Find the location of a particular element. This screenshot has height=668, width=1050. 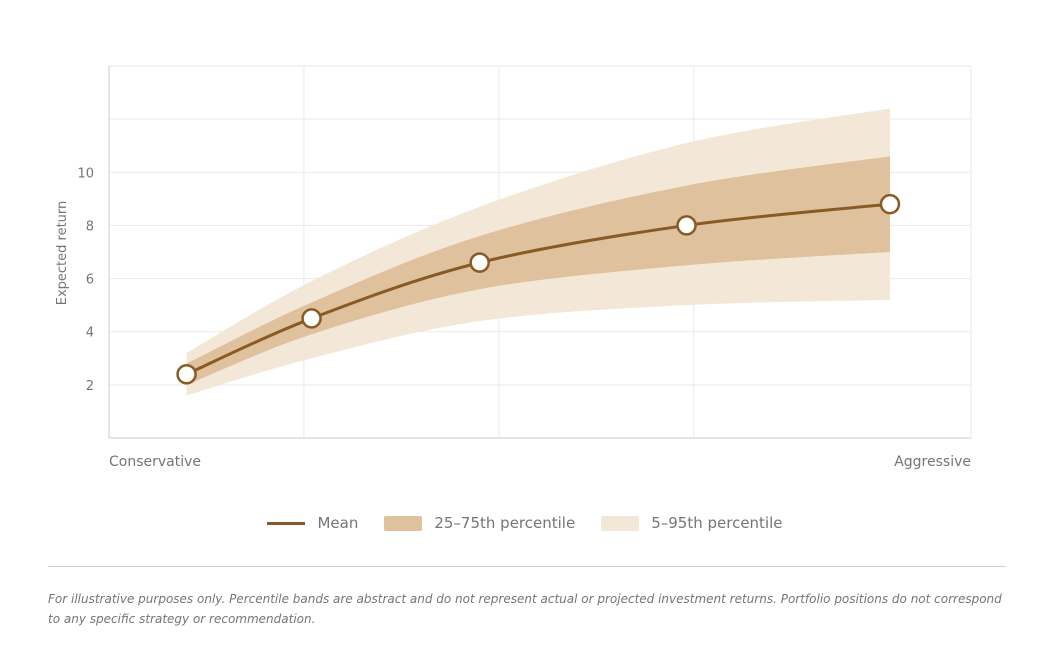

y-tick-label: 4 is located at coordinates (90, 333).